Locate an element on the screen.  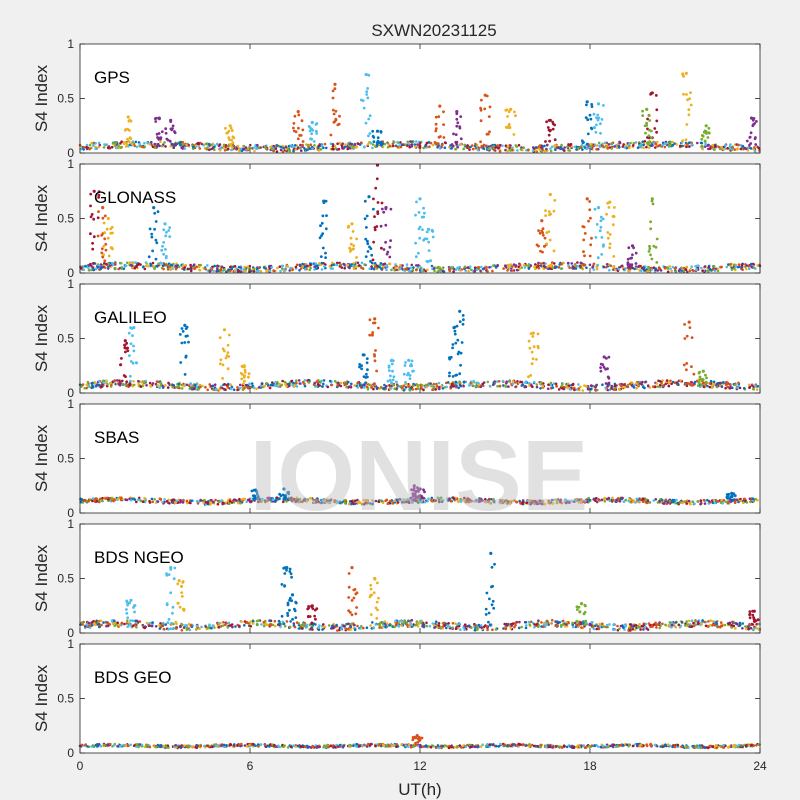
panel-label: SBAS is located at coordinates (116, 437).